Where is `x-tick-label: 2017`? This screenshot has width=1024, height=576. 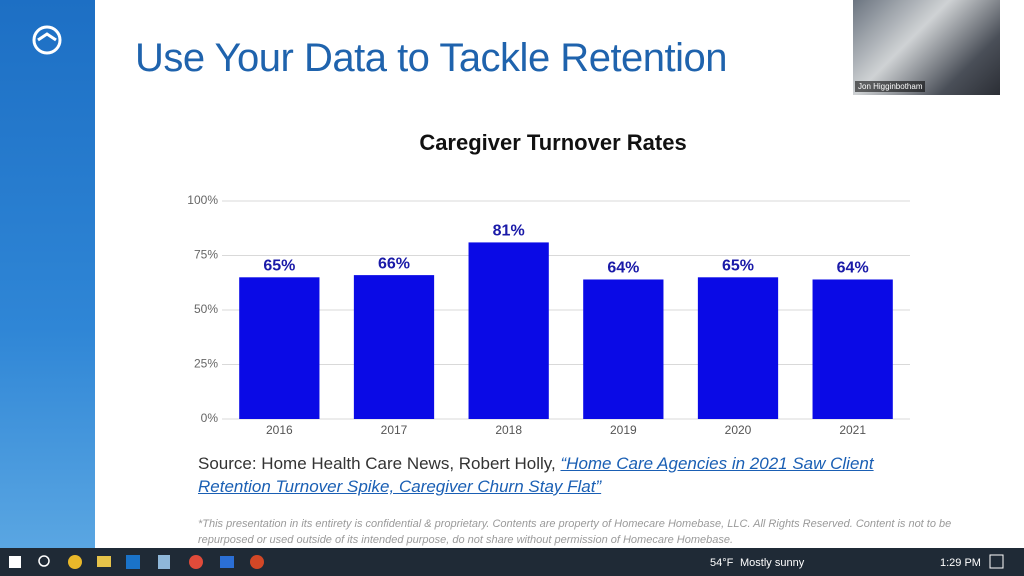 x-tick-label: 2017 is located at coordinates (394, 430).